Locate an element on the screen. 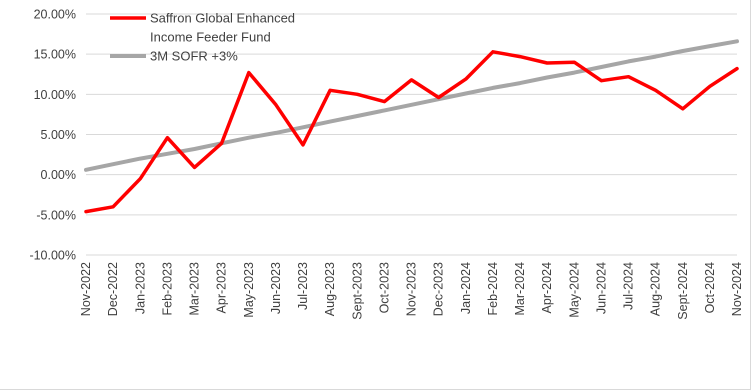 The image size is (752, 391). x-tick-label: Dec-2023 is located at coordinates (439, 289).